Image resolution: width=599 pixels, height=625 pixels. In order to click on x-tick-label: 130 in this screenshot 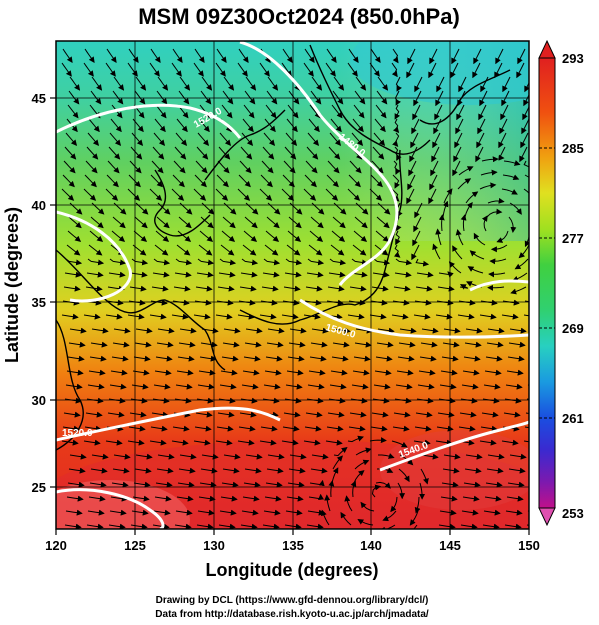, I will do `click(214, 545)`.